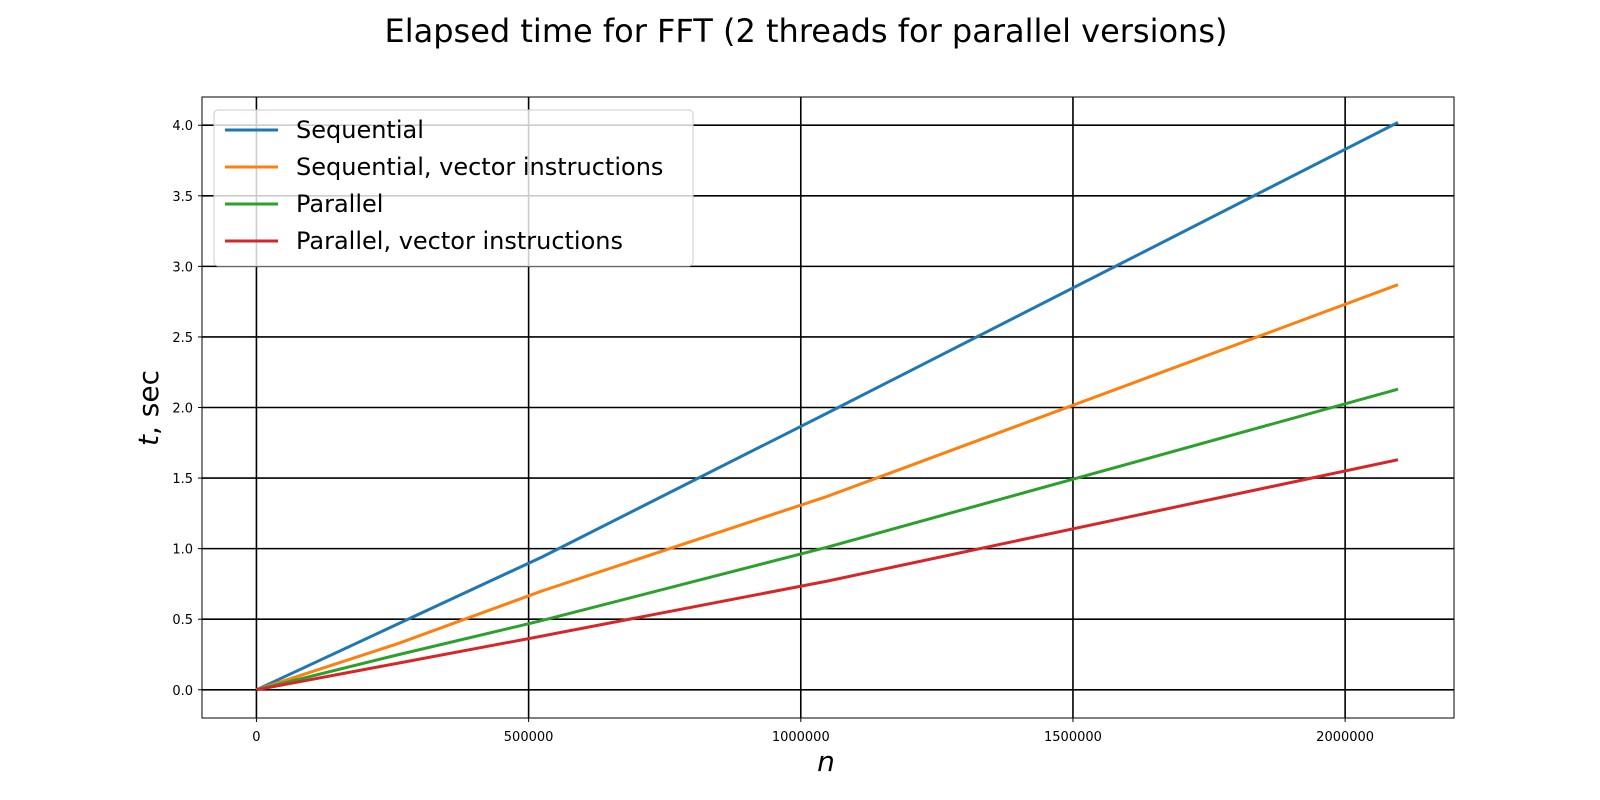  Describe the element at coordinates (801, 737) in the screenshot. I see `x-tick-label: 1000000` at that location.